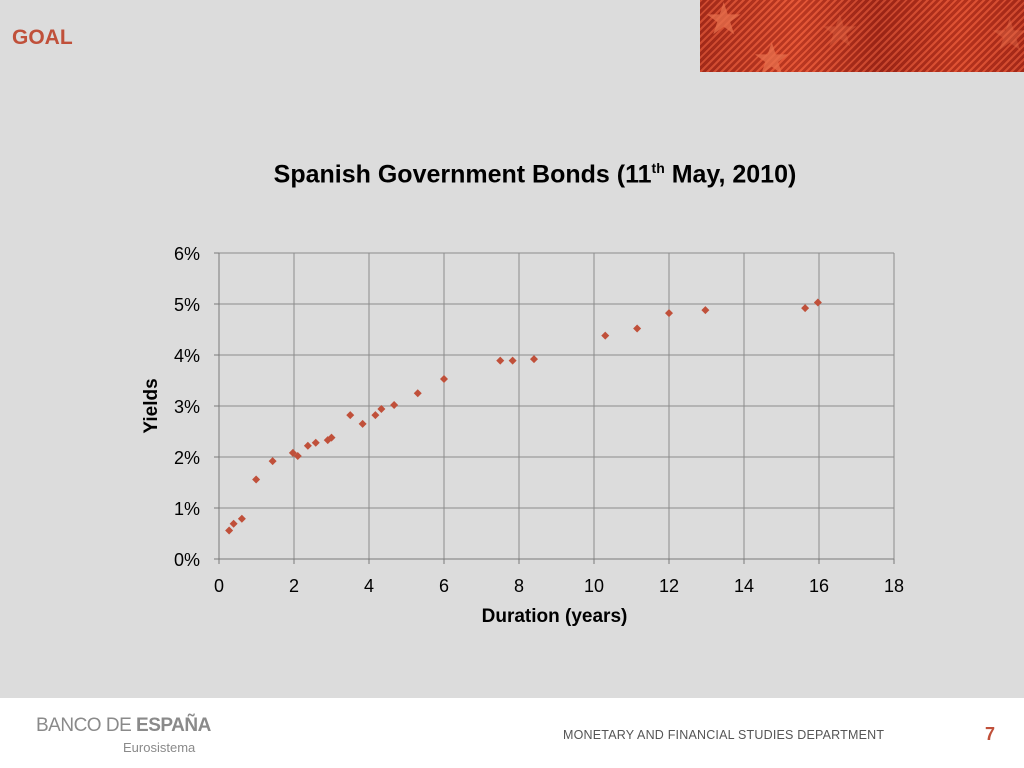  Describe the element at coordinates (42, 37) in the screenshot. I see `slide-title: GOAL` at that location.